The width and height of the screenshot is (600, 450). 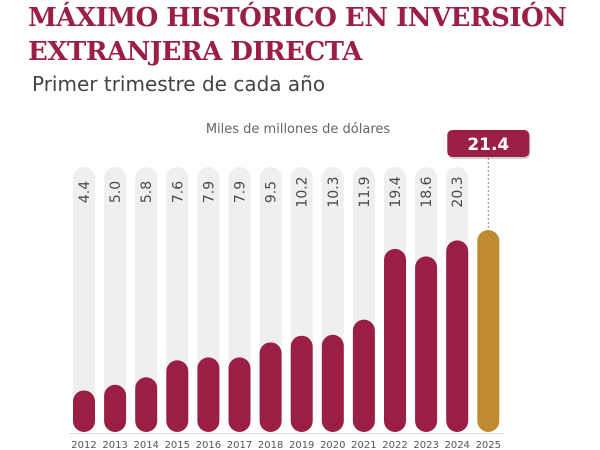 I want to click on x-tick-label-2013: 2013, so click(x=114, y=445).